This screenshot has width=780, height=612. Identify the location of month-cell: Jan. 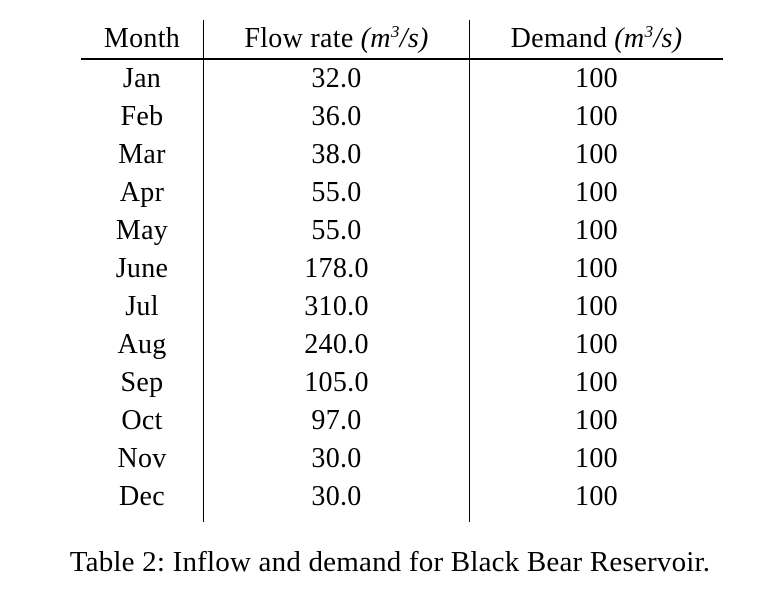
(142, 79).